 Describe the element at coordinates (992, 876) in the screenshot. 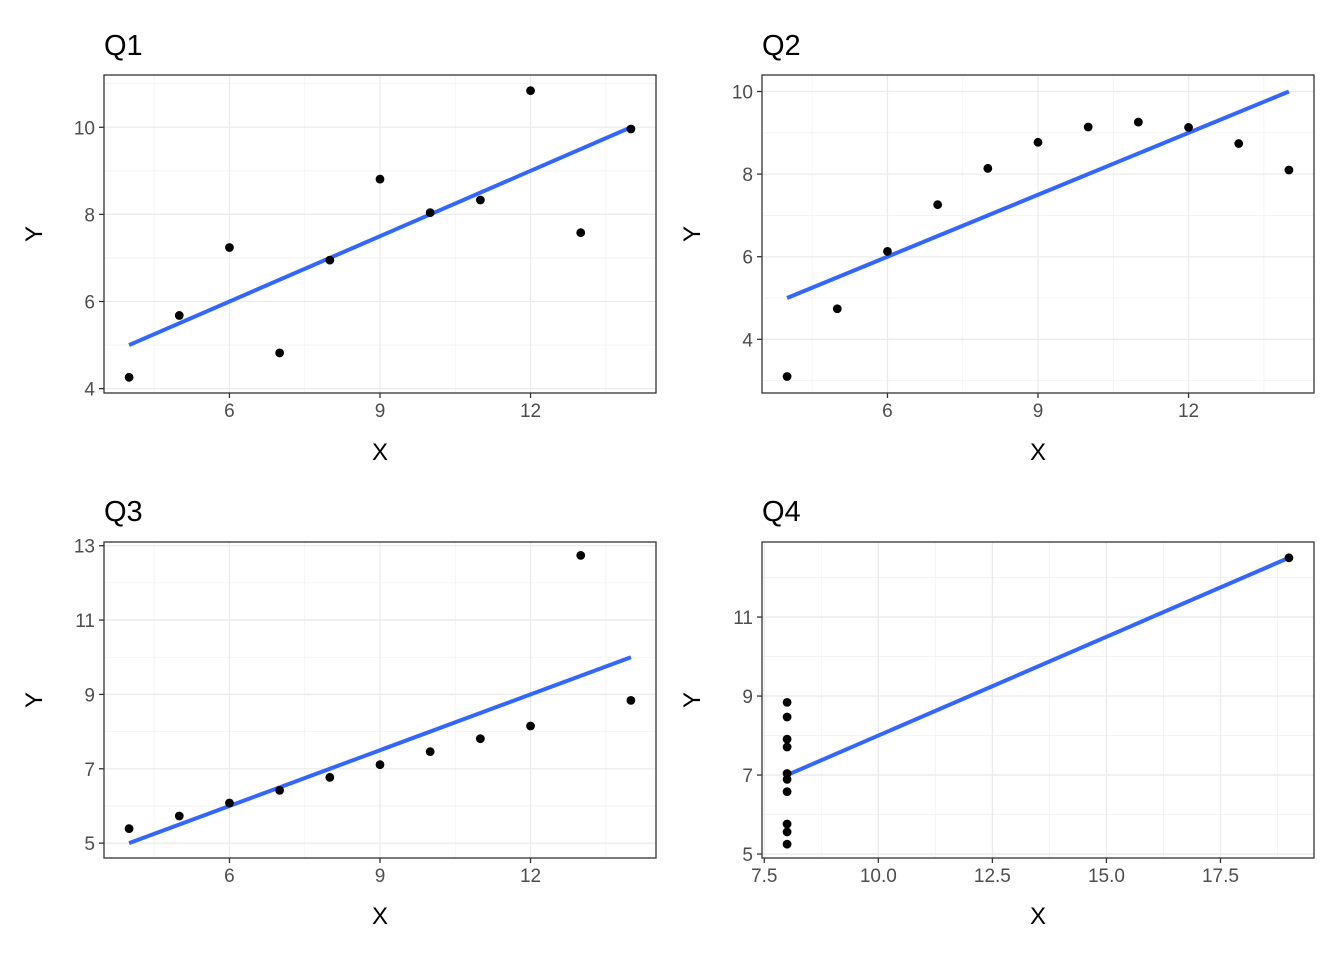

I see `x-tick-label: 12.5` at that location.